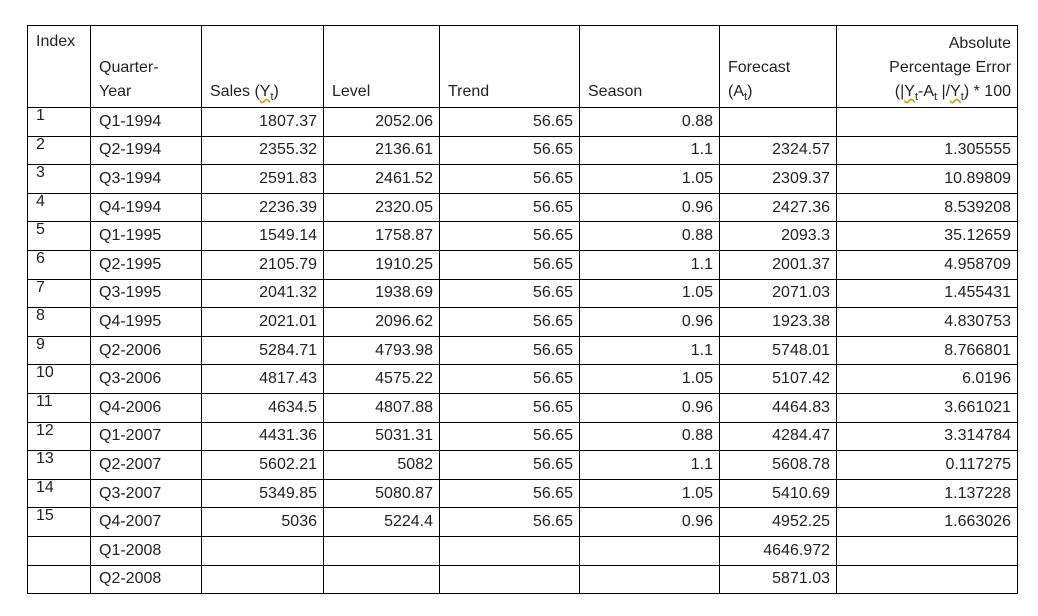 The height and width of the screenshot is (616, 1038). I want to click on cell-quarter-year: Q4-1994, so click(146, 207).